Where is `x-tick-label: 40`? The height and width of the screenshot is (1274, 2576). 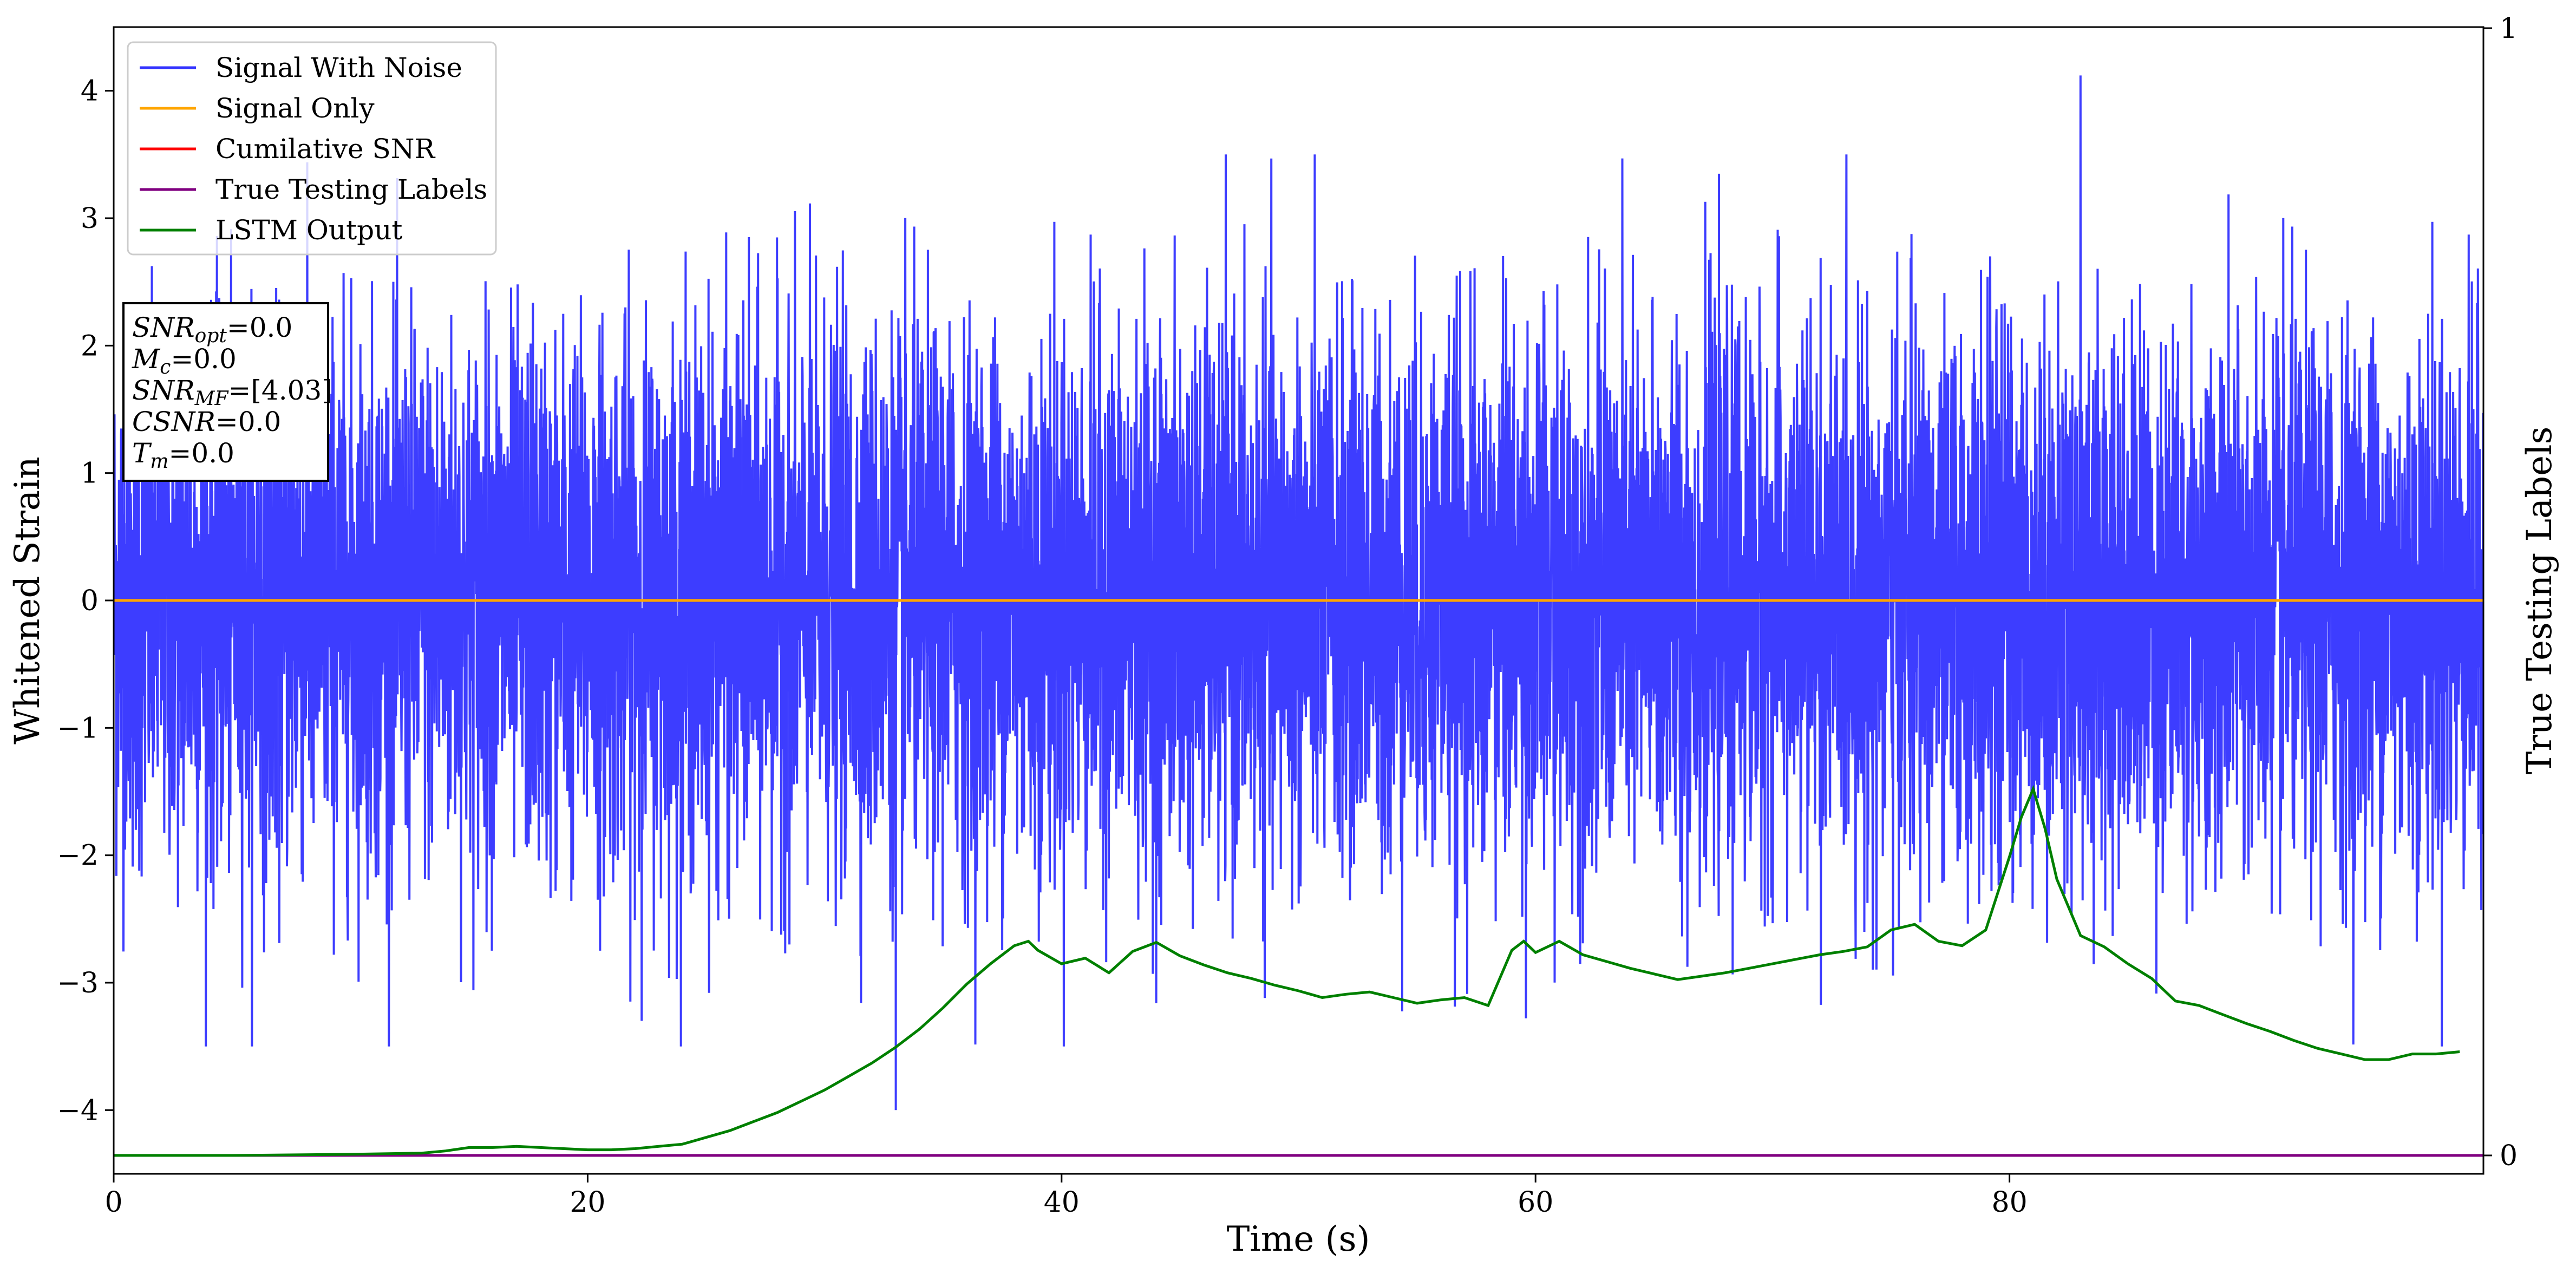
x-tick-label: 40 is located at coordinates (1062, 1202).